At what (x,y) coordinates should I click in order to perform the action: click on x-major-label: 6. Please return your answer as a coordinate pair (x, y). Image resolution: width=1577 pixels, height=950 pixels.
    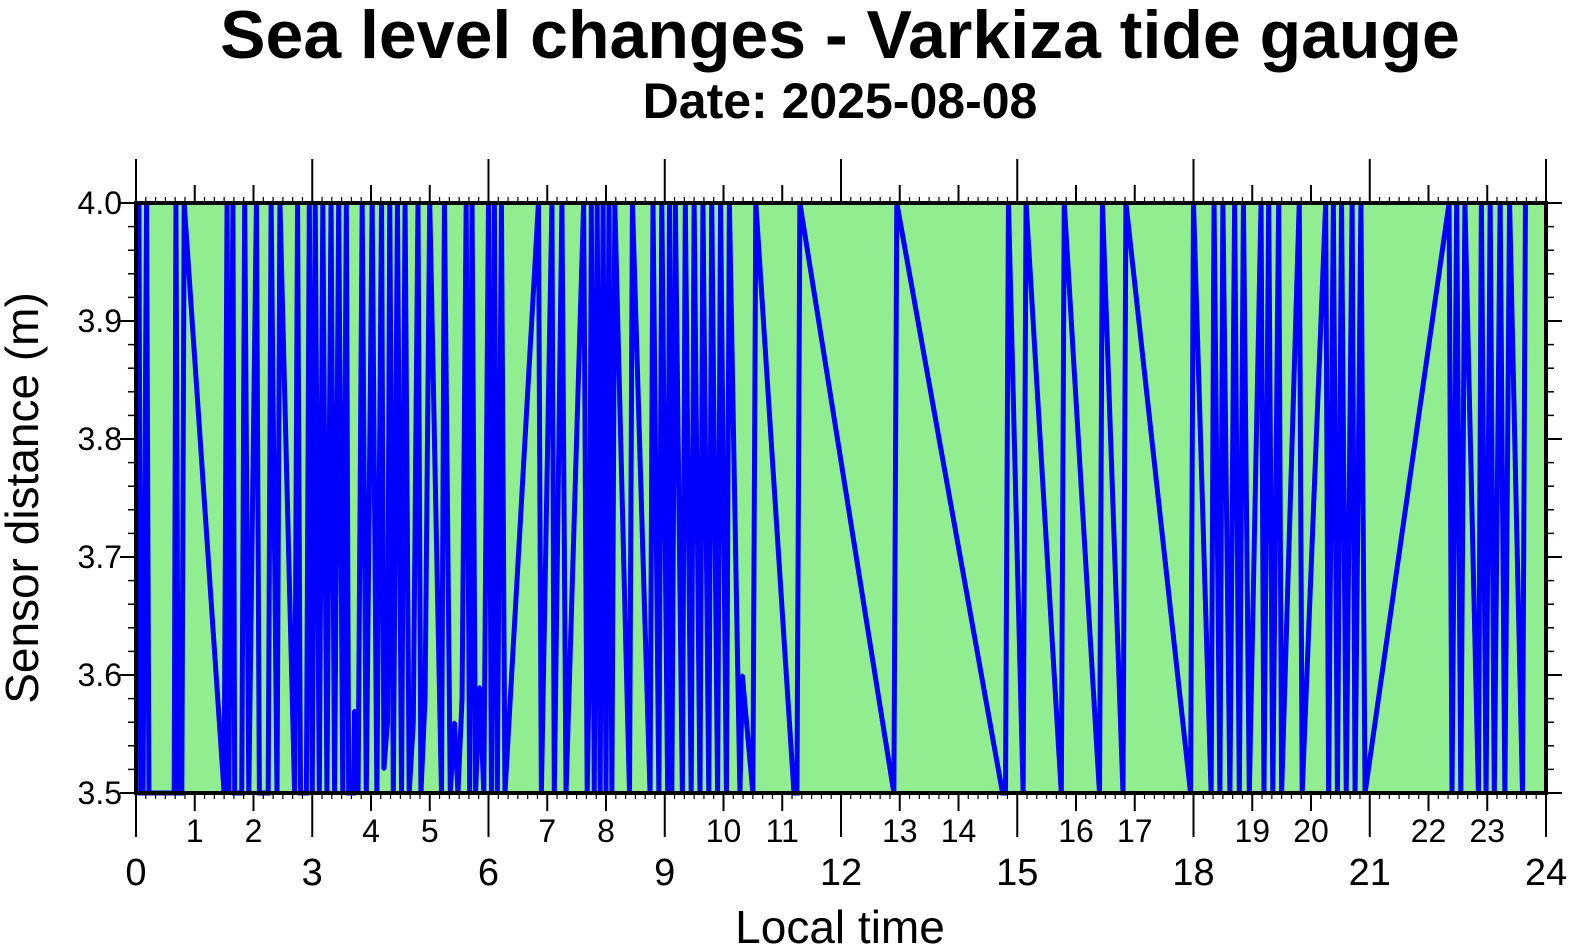
    Looking at the image, I should click on (488, 873).